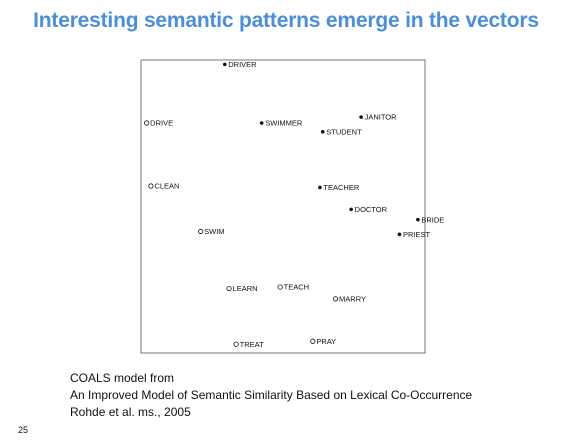 The image size is (572, 448). Describe the element at coordinates (417, 234) in the screenshot. I see `label-priest: PRIEST` at that location.